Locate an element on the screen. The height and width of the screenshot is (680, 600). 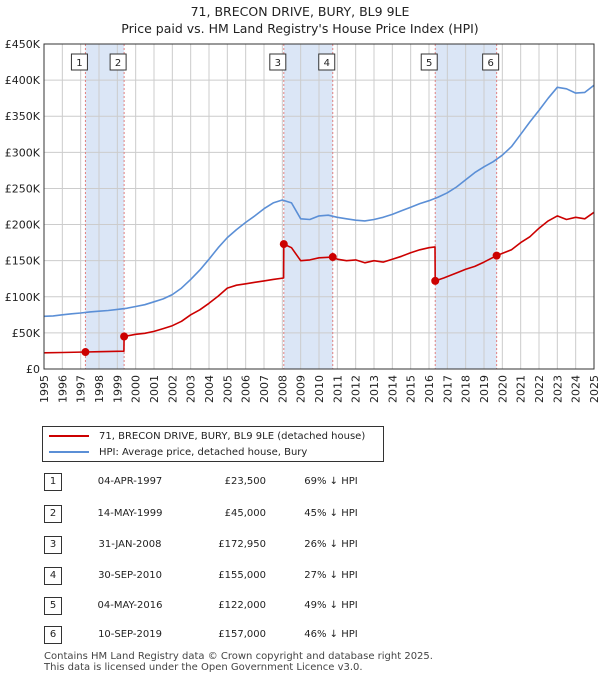
y-tick-label: £50K is located at coordinates (26, 333).